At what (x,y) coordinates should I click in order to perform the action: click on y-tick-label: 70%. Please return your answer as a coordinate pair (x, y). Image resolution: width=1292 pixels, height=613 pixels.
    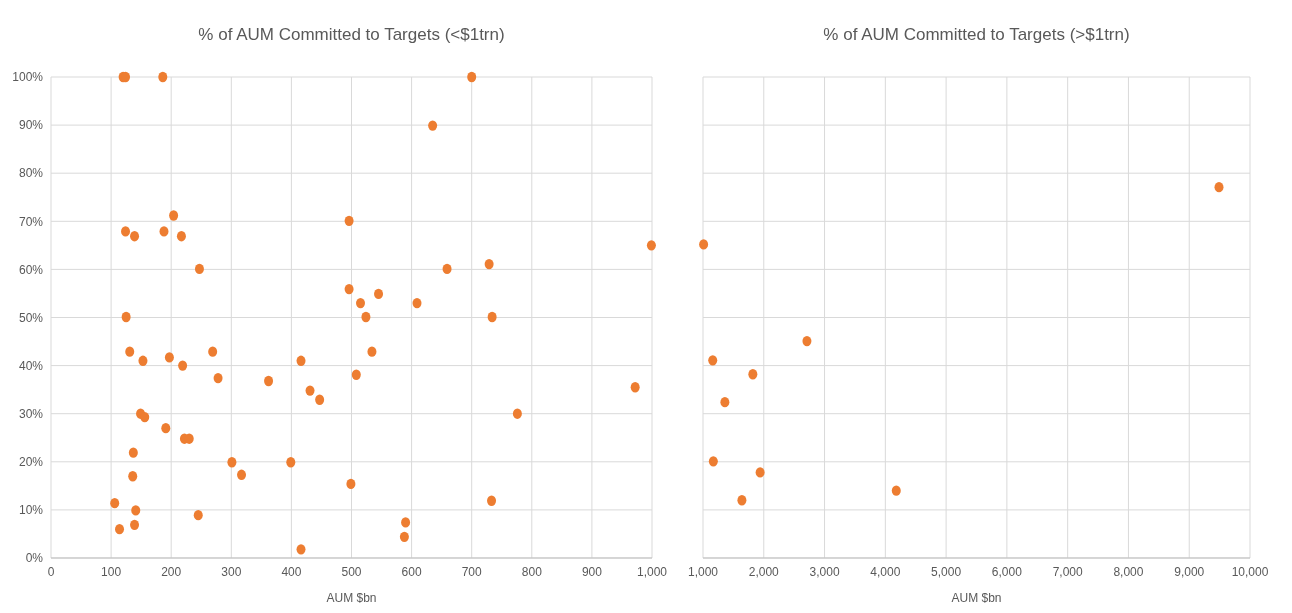
    Looking at the image, I should click on (31, 221).